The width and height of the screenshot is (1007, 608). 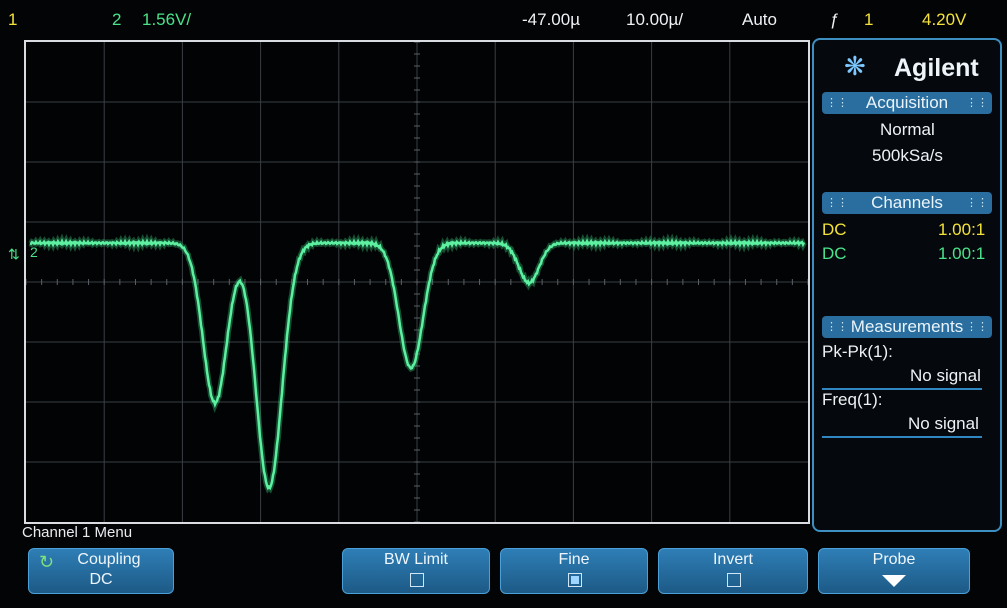 What do you see at coordinates (907, 203) in the screenshot?
I see `channels-header: ⋮⋮ Channels ⋮⋮` at bounding box center [907, 203].